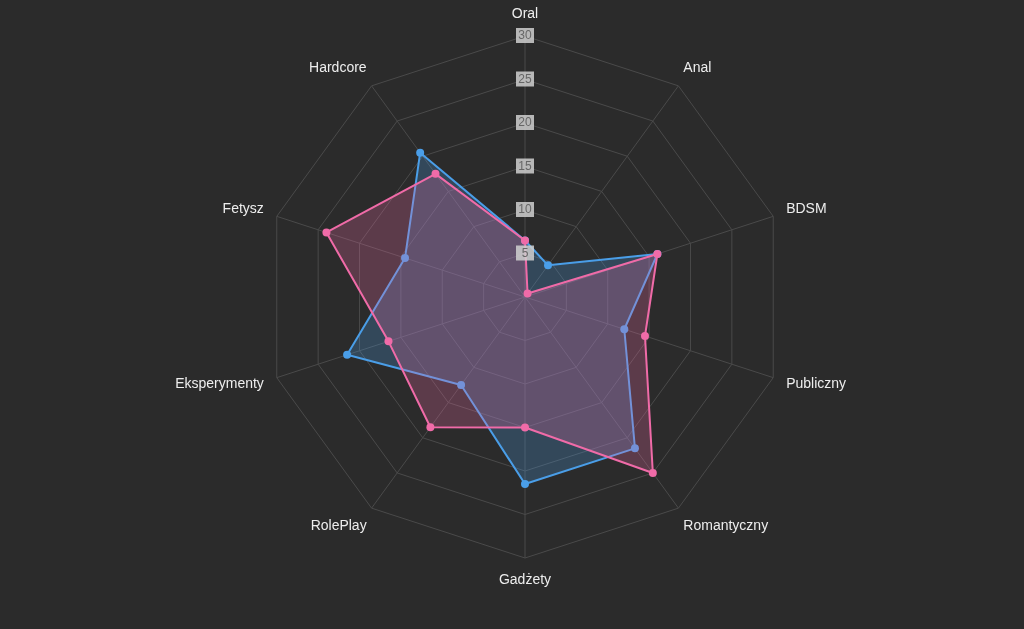  What do you see at coordinates (525, 578) in the screenshot?
I see `spoke-label: Gadżety` at bounding box center [525, 578].